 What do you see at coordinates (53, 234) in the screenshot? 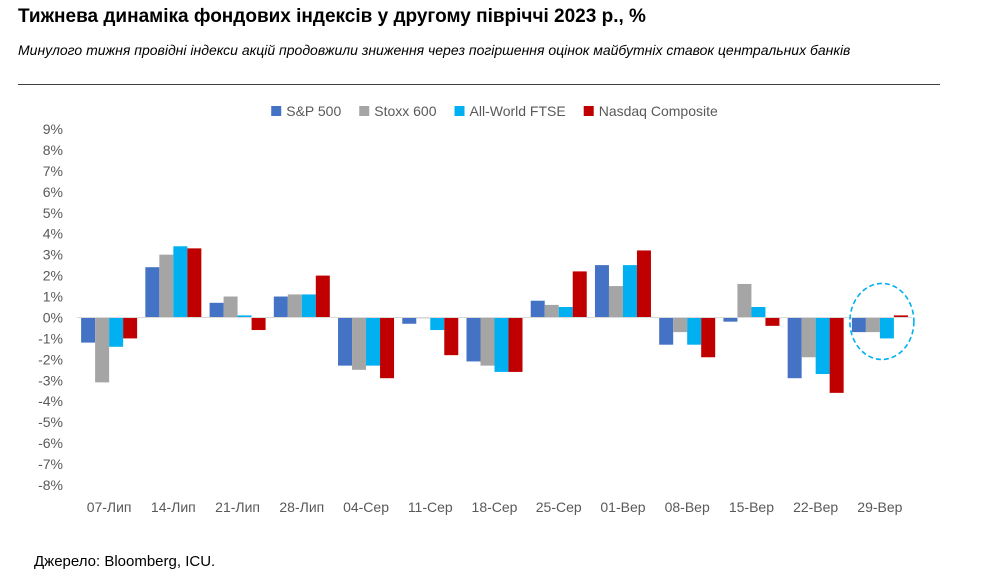
I see `y-tick-label: 4%` at bounding box center [53, 234].